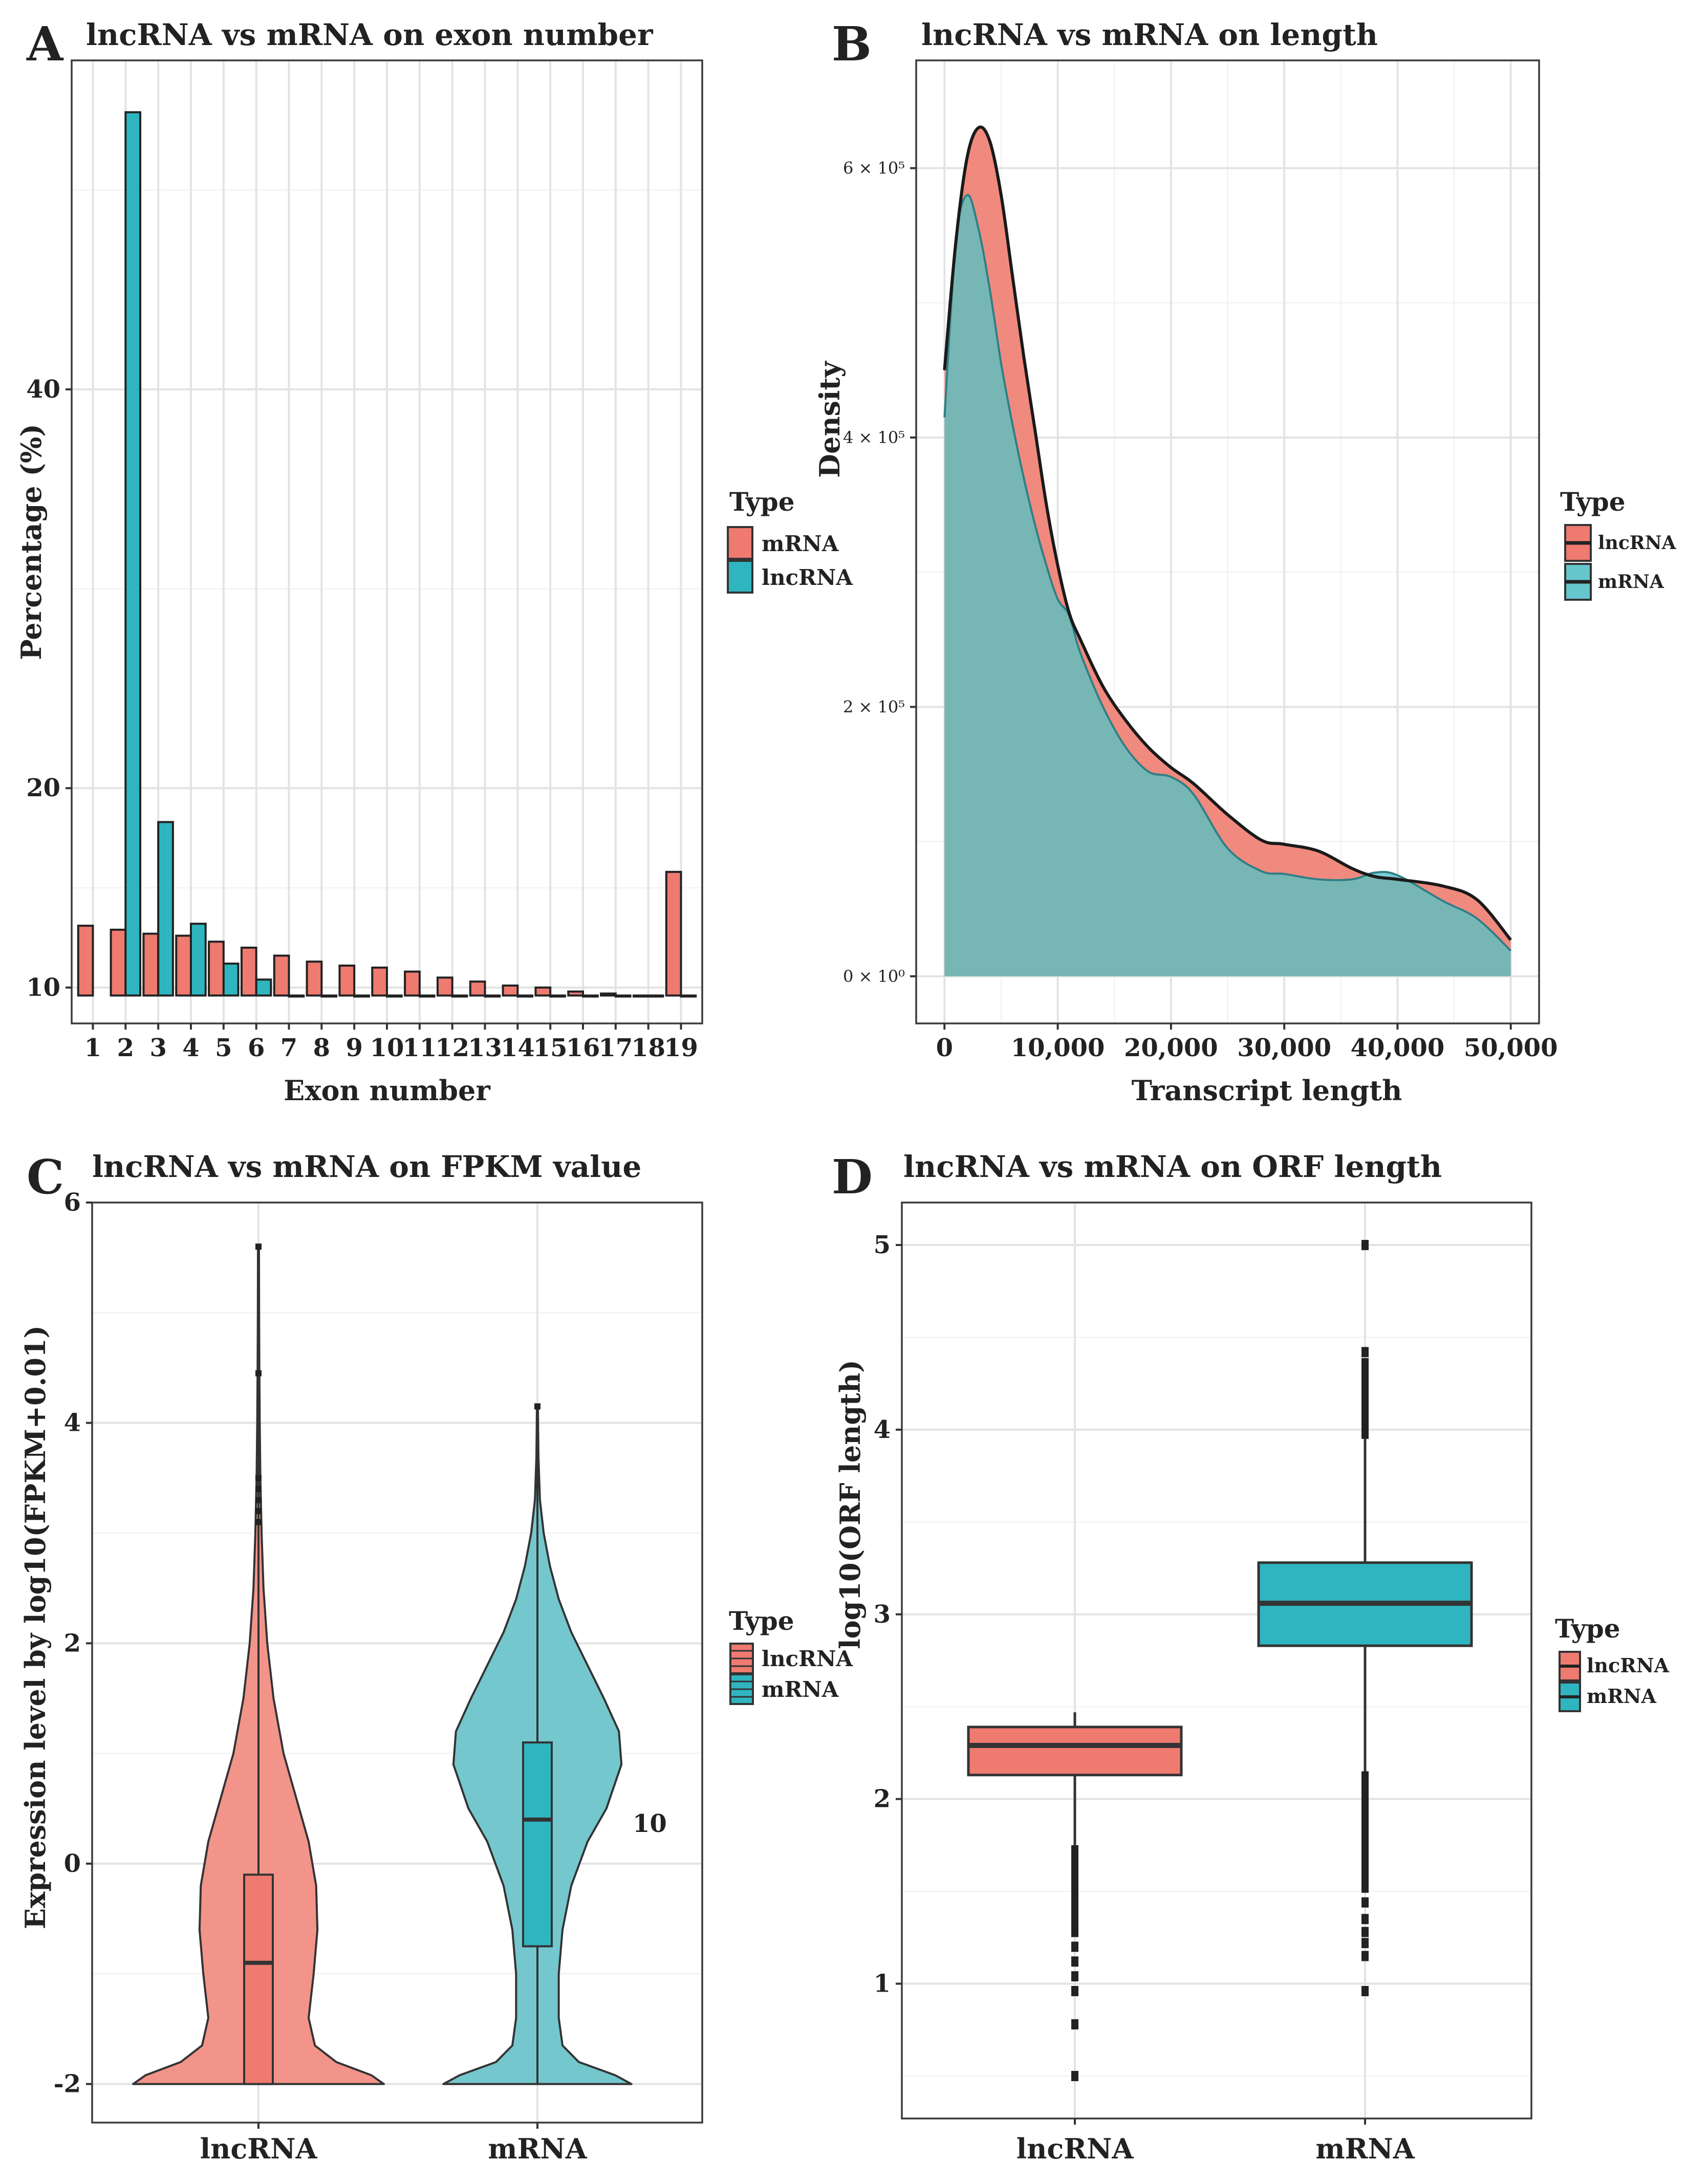 This screenshot has height=2184, width=1687. I want to click on panel-d-boxes, so click(1220, 1660).